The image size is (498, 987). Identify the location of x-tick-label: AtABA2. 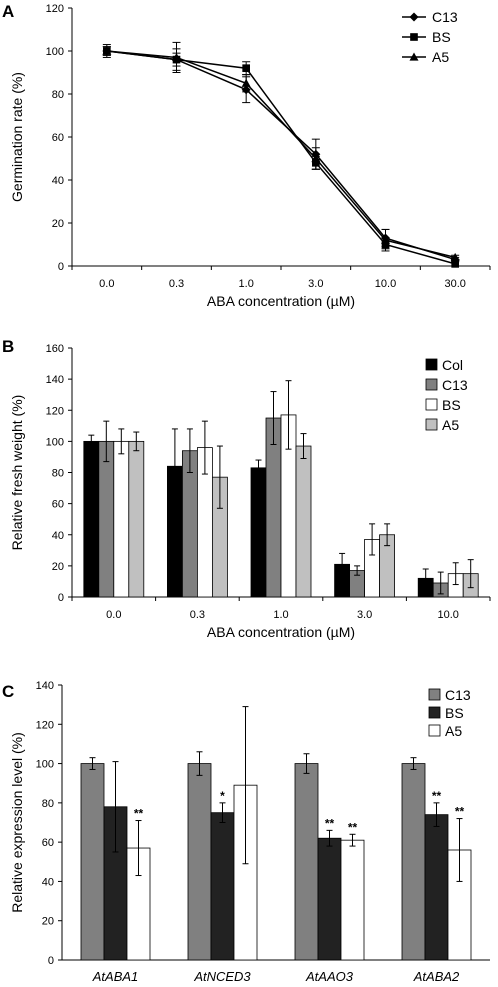
(436, 976).